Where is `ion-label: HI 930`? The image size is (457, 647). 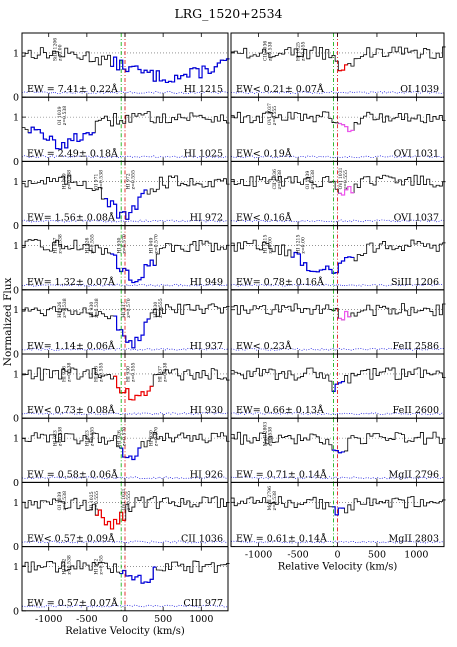
ion-label: HI 930 is located at coordinates (206, 410).